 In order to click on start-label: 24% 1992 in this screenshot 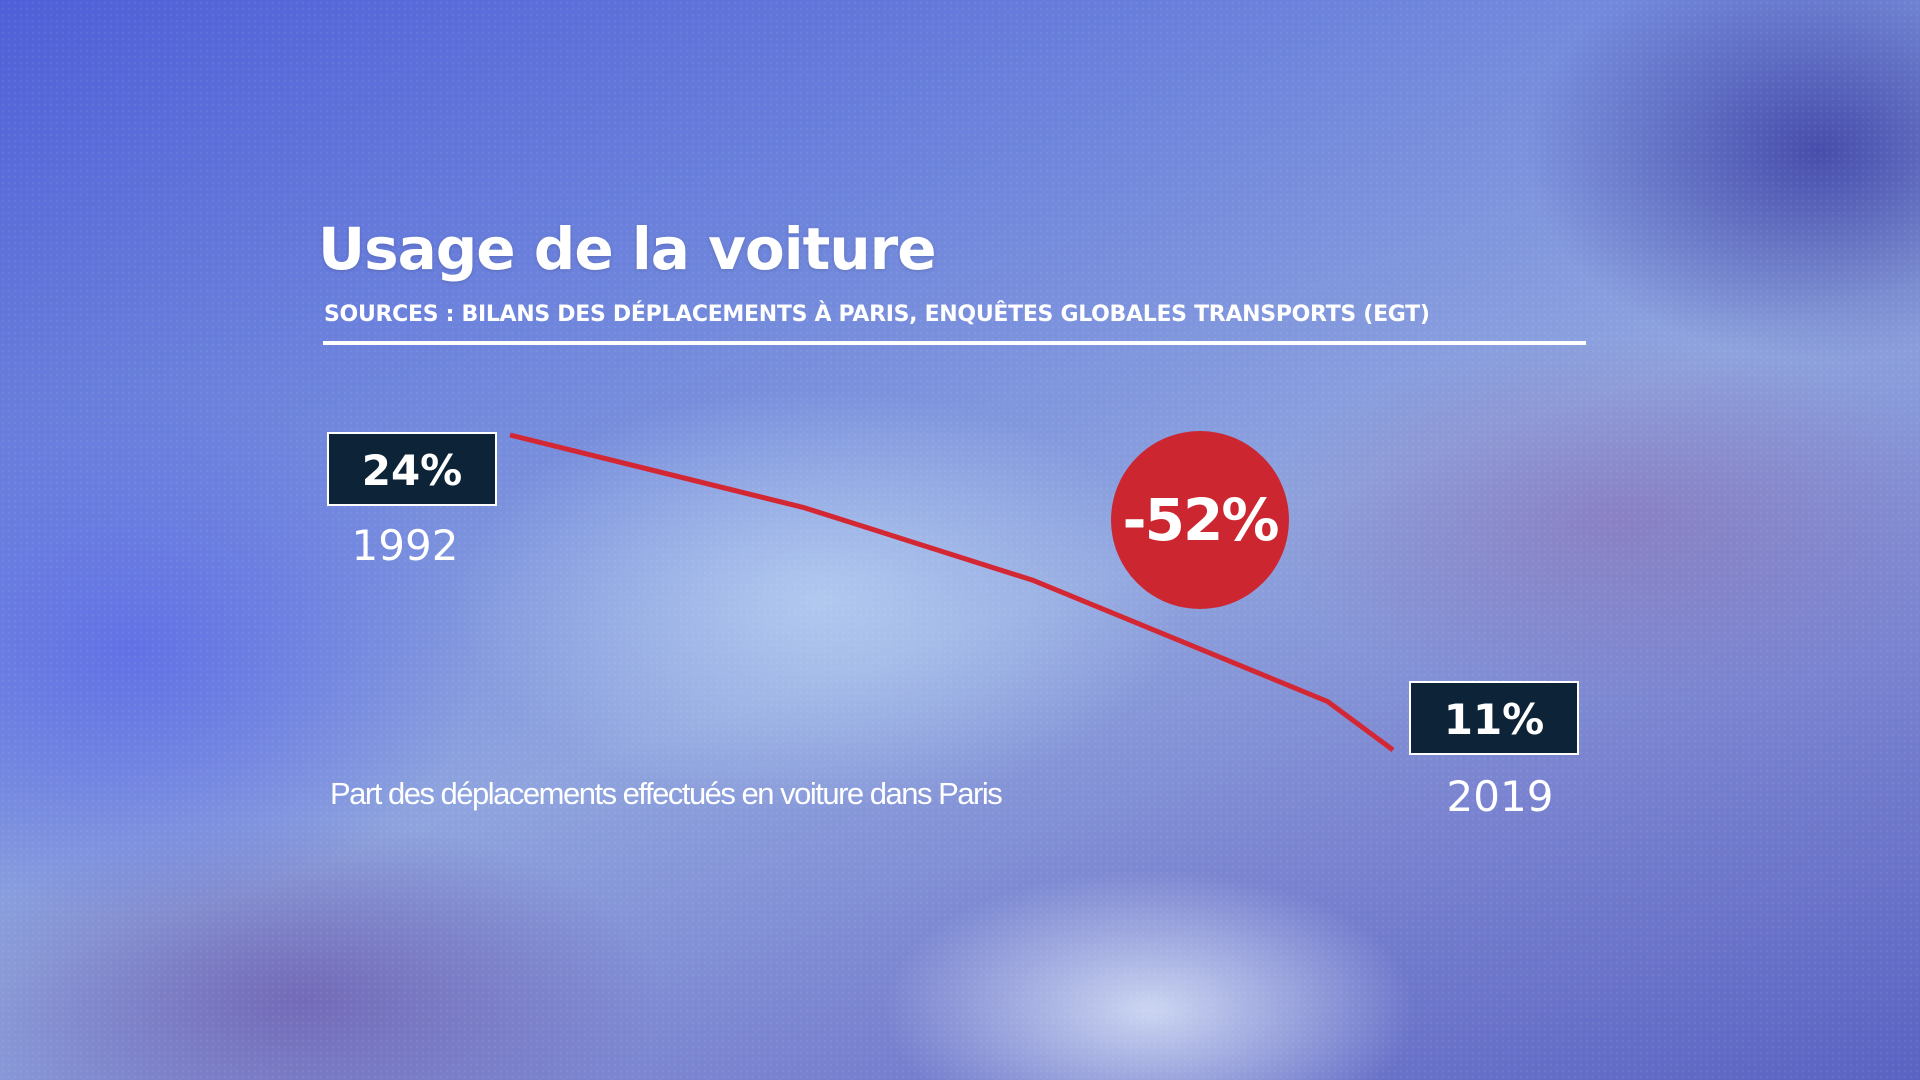, I will do `click(412, 501)`.